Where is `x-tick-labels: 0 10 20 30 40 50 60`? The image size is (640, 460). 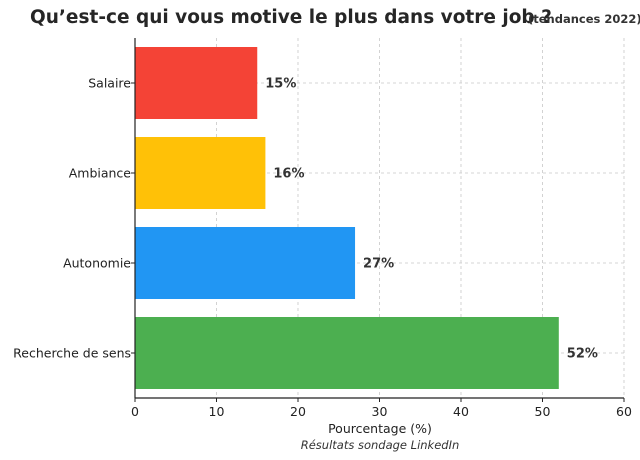
x-tick-labels: 0 10 20 30 40 50 60 is located at coordinates (381, 411).